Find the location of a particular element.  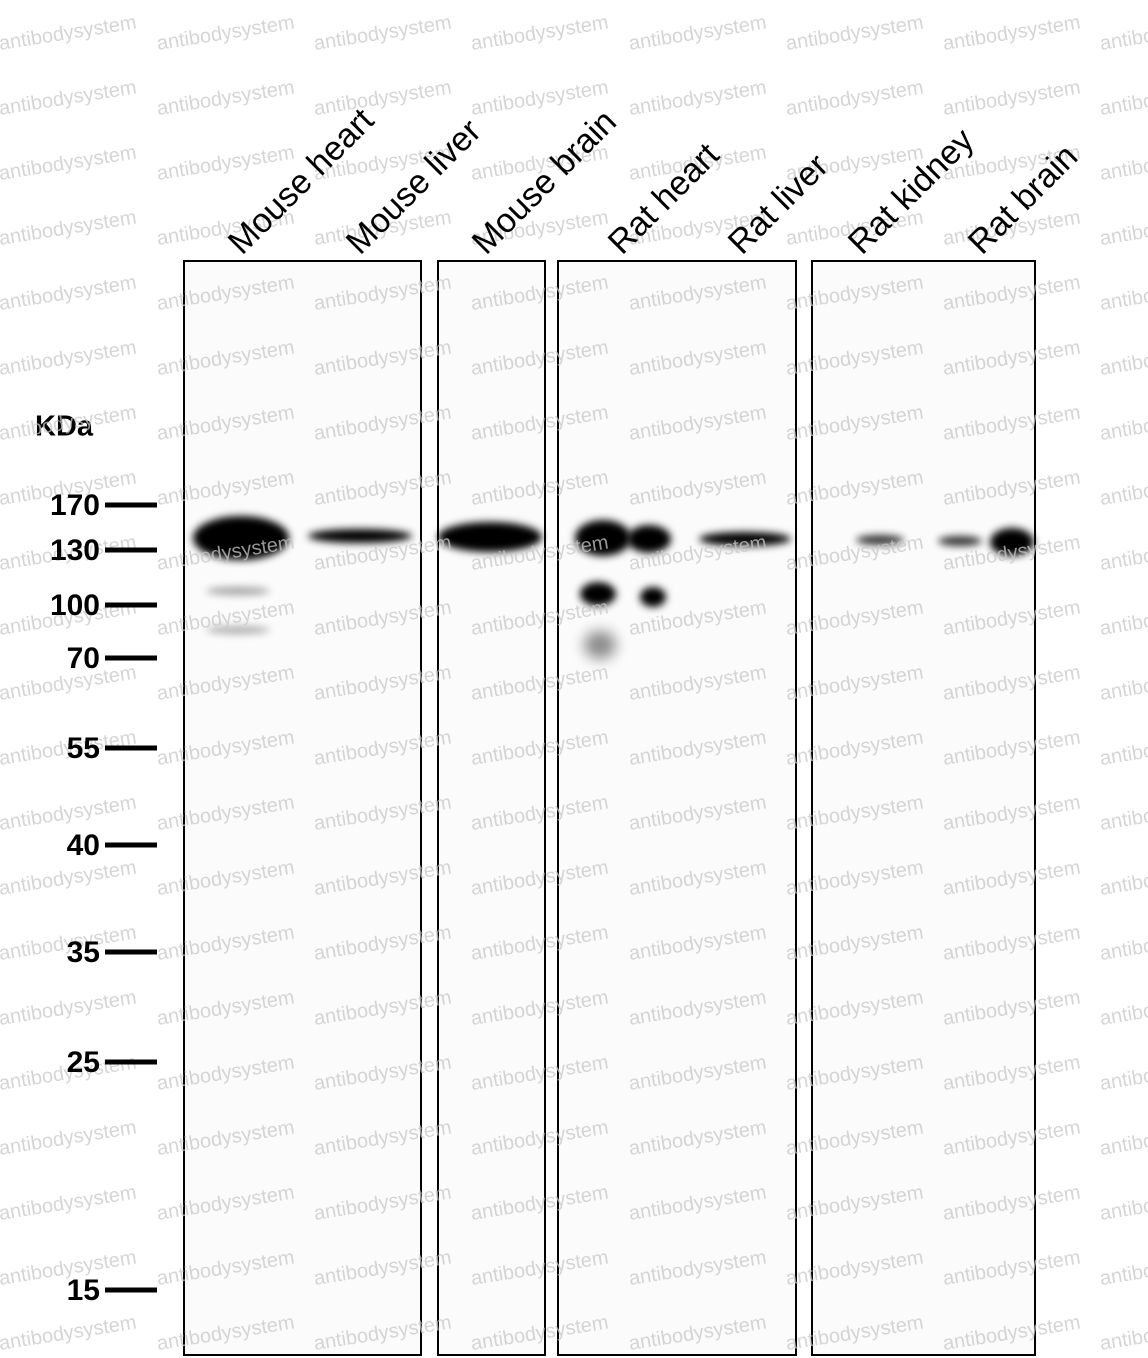

marker-label: 130 is located at coordinates (75, 550).